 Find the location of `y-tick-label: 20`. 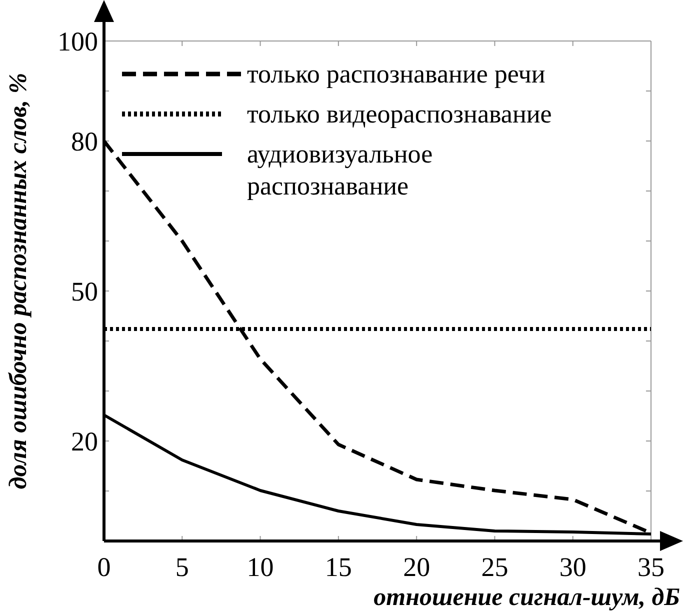

y-tick-label: 20 is located at coordinates (84, 441).